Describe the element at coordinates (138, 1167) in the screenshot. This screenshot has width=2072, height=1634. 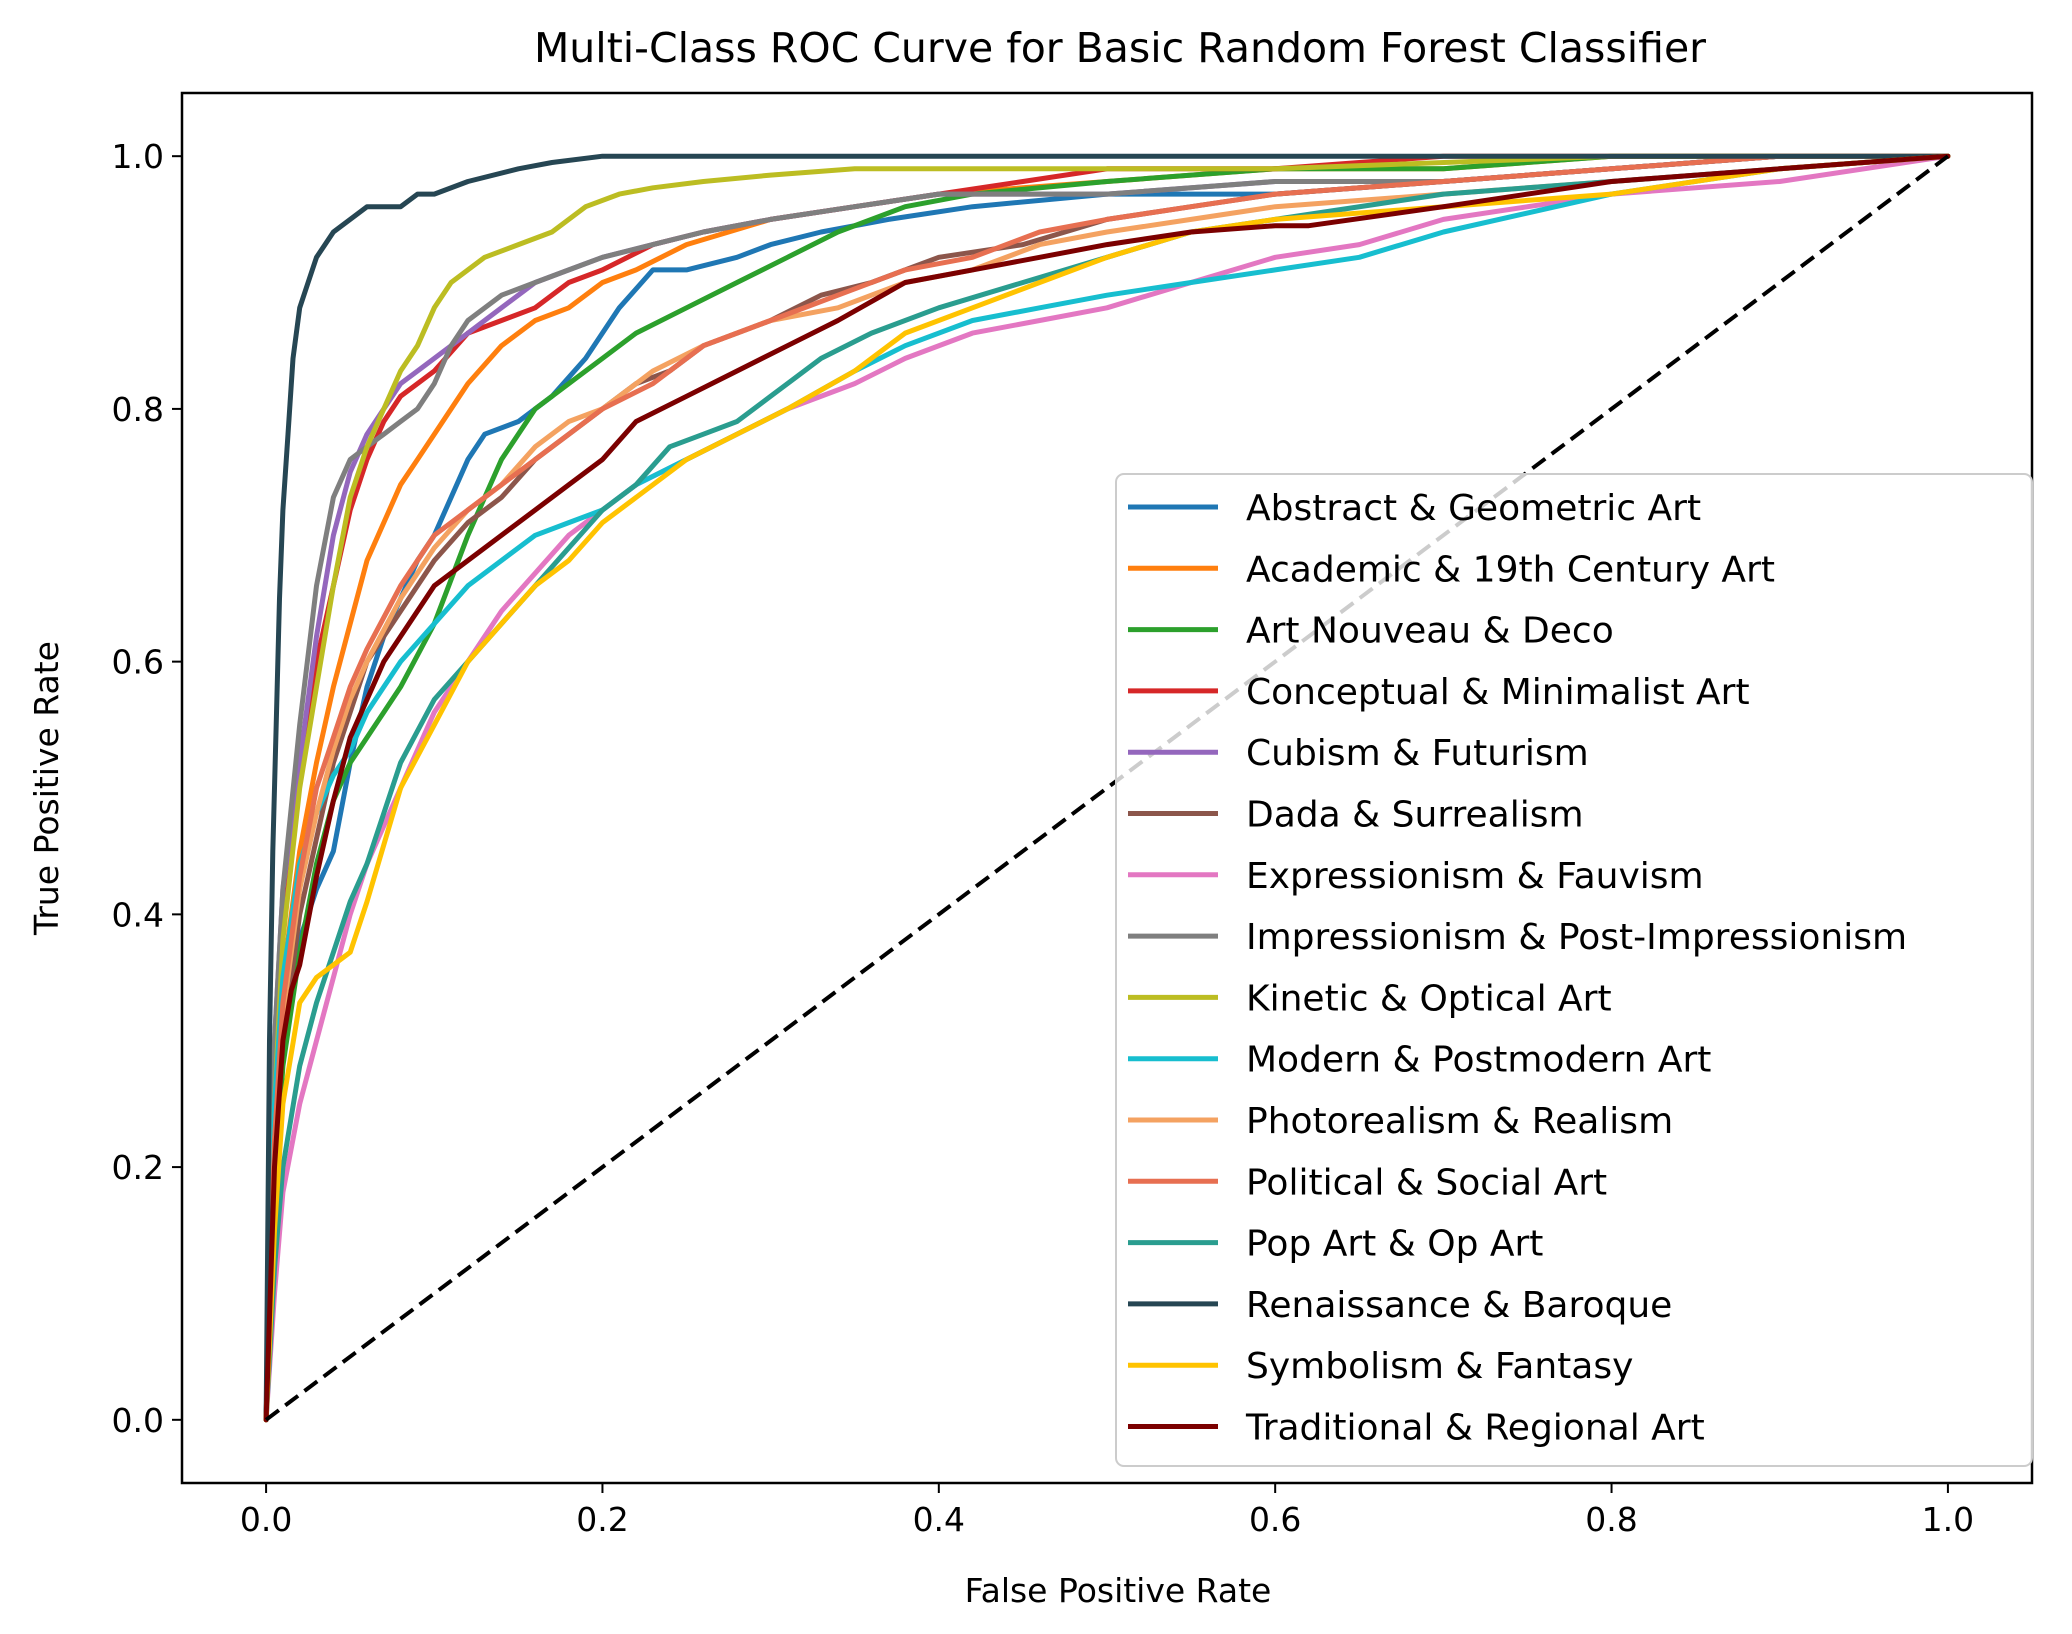
I see `y-tick-label: 0.2` at that location.